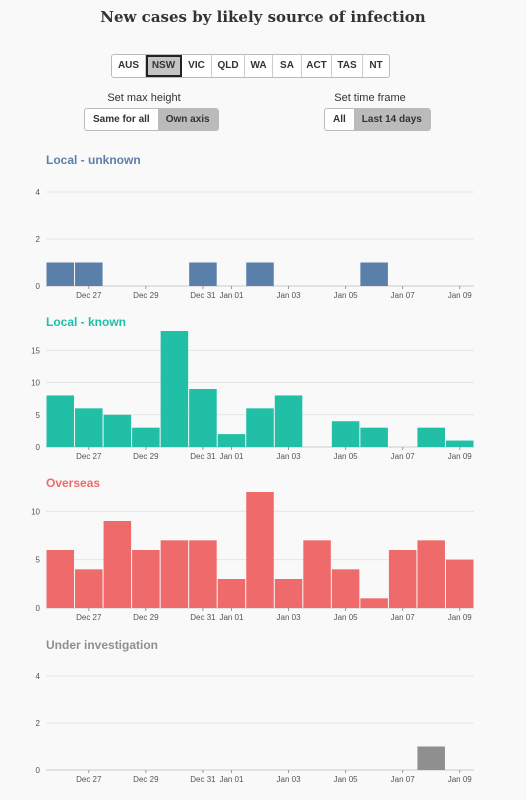  Describe the element at coordinates (370, 98) in the screenshot. I see `time-frame-label: Set time frame` at that location.